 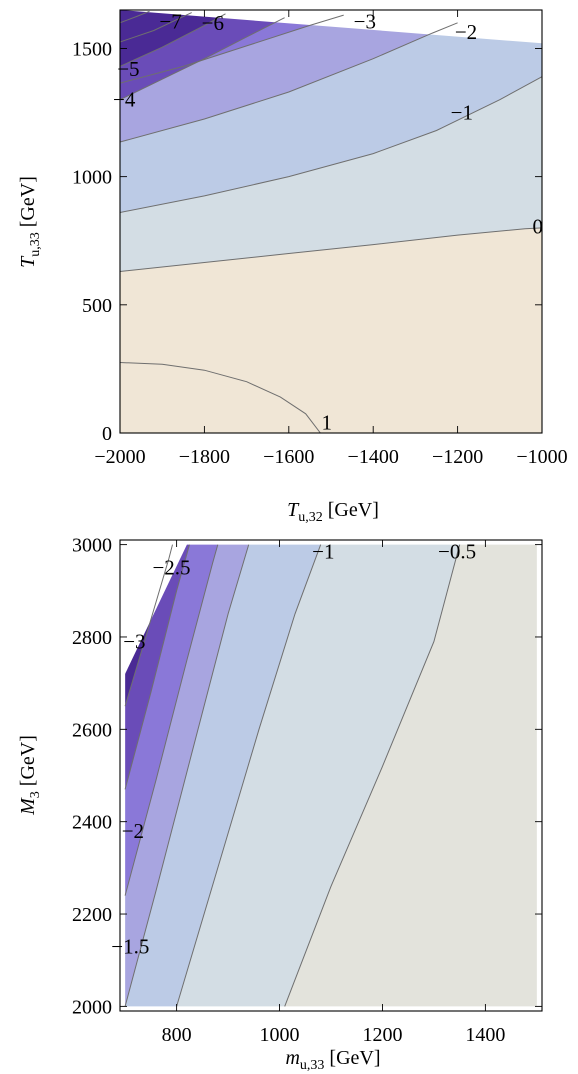 What do you see at coordinates (538, 227) in the screenshot?
I see `contour-label-level-0: 0` at bounding box center [538, 227].